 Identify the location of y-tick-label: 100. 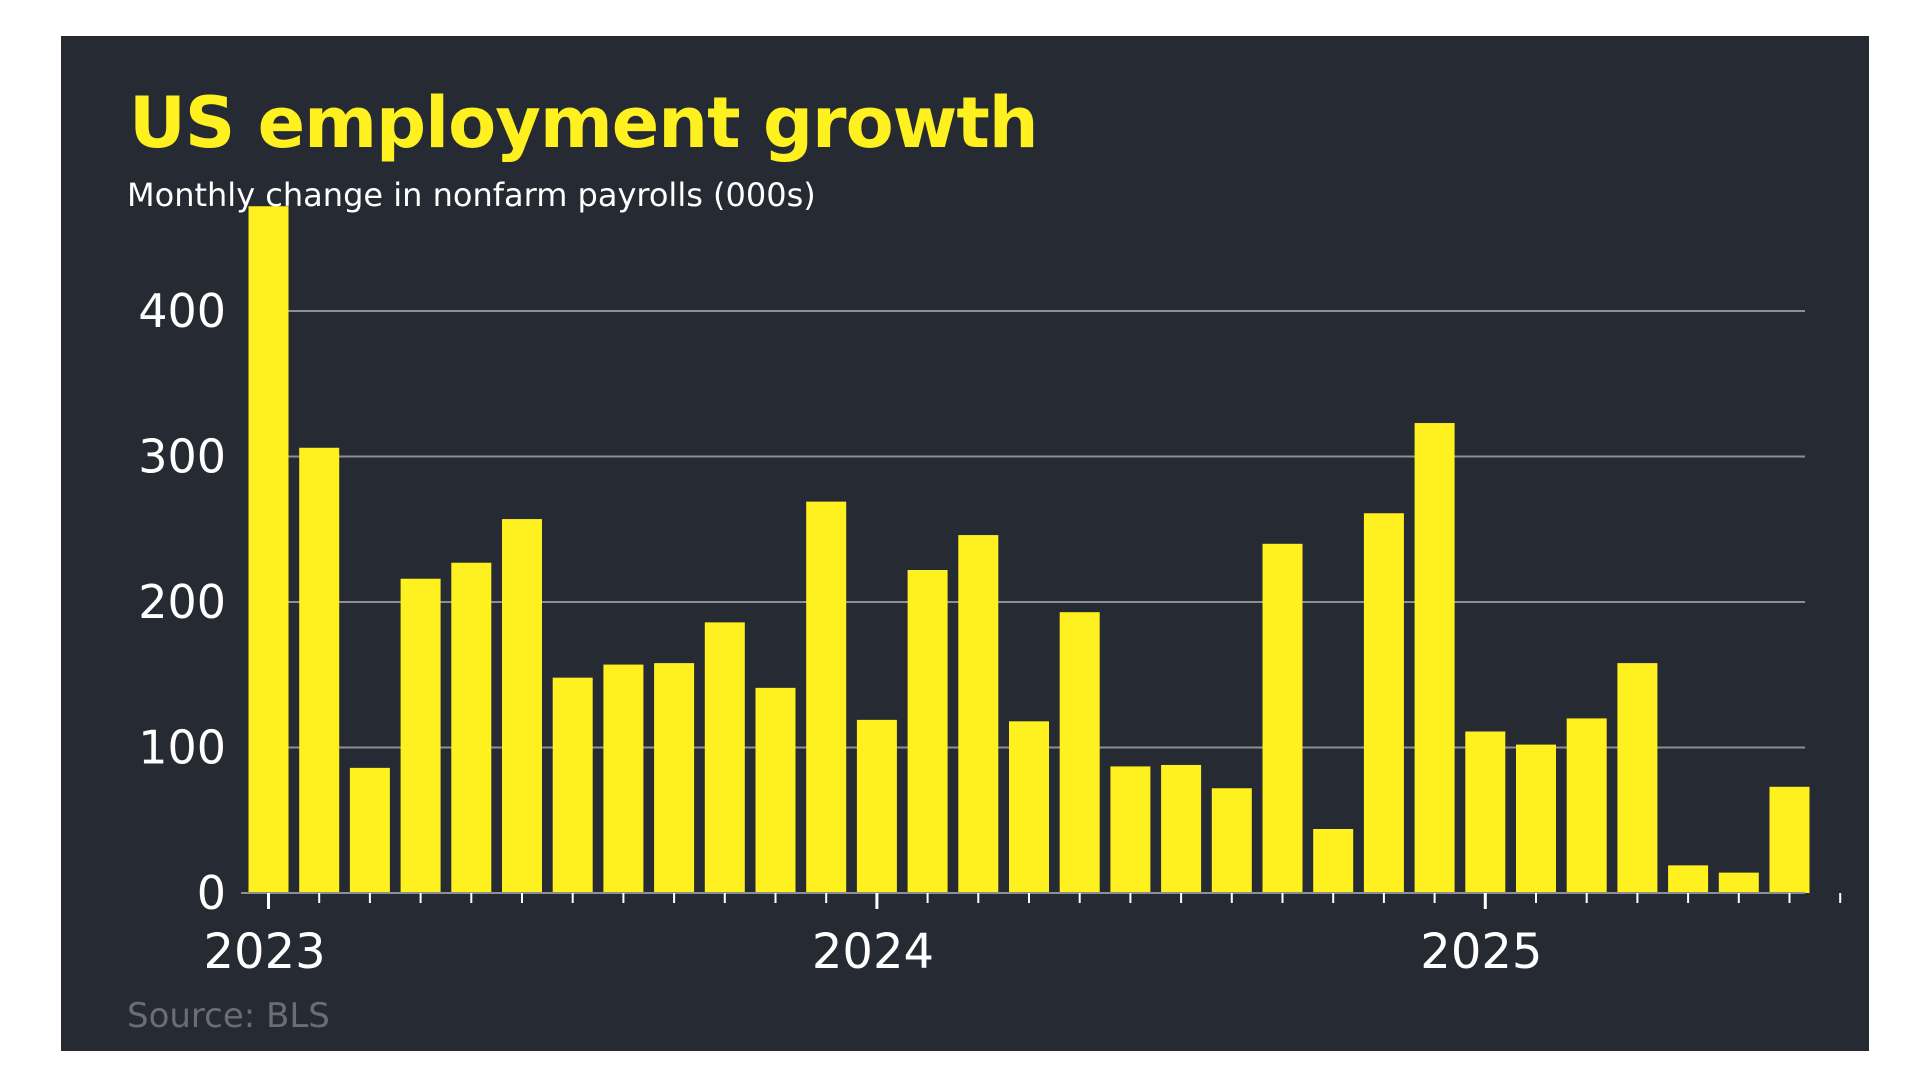
(182, 748).